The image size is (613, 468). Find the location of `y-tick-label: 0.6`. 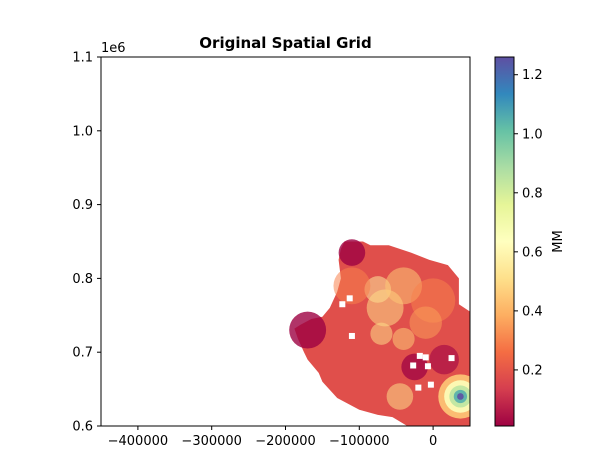

y-tick-label: 0.6 is located at coordinates (82, 427).